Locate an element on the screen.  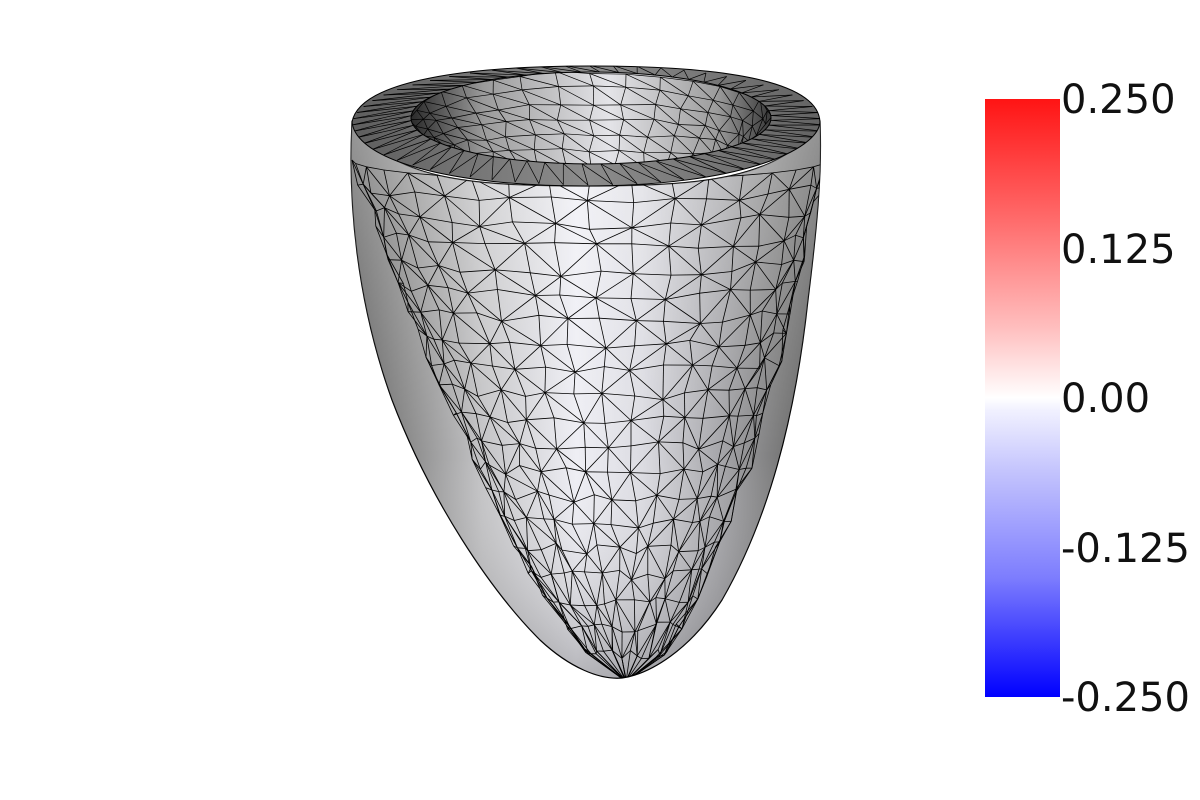
colorbar-tick-min: -0.250 is located at coordinates (1125, 698).